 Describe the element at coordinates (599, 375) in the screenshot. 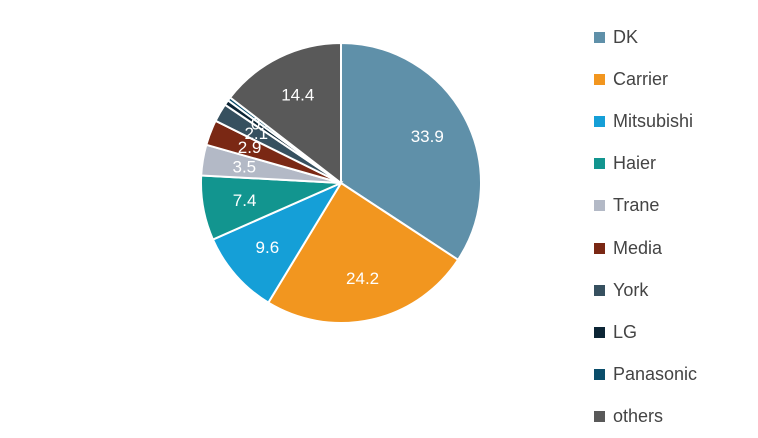

I see `legend-swatch-panasonic` at that location.